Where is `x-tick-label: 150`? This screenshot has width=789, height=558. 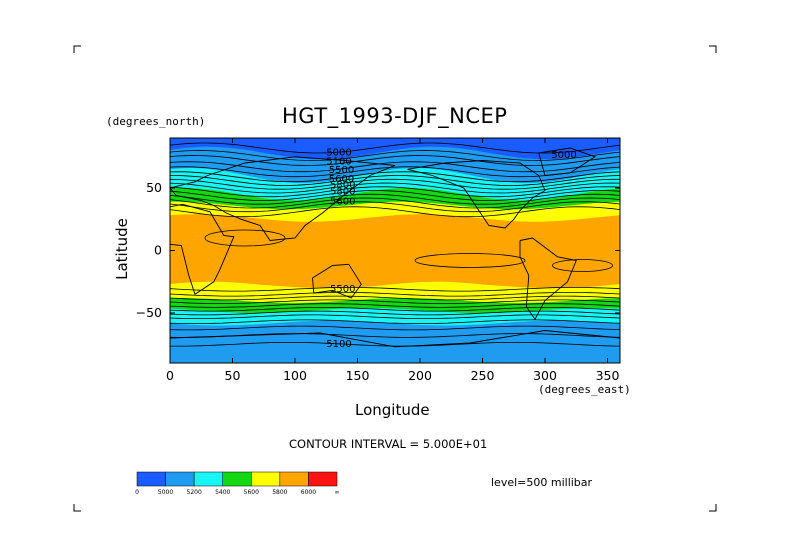 x-tick-label: 150 is located at coordinates (358, 375).